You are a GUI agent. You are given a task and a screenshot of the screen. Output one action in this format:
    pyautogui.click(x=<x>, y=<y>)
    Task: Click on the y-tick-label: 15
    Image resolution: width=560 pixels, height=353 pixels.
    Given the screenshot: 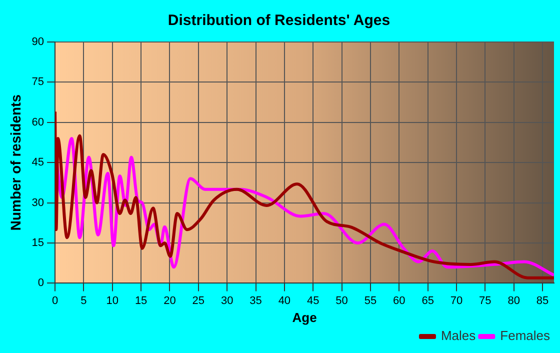 What is the action you would take?
    pyautogui.click(x=38, y=243)
    